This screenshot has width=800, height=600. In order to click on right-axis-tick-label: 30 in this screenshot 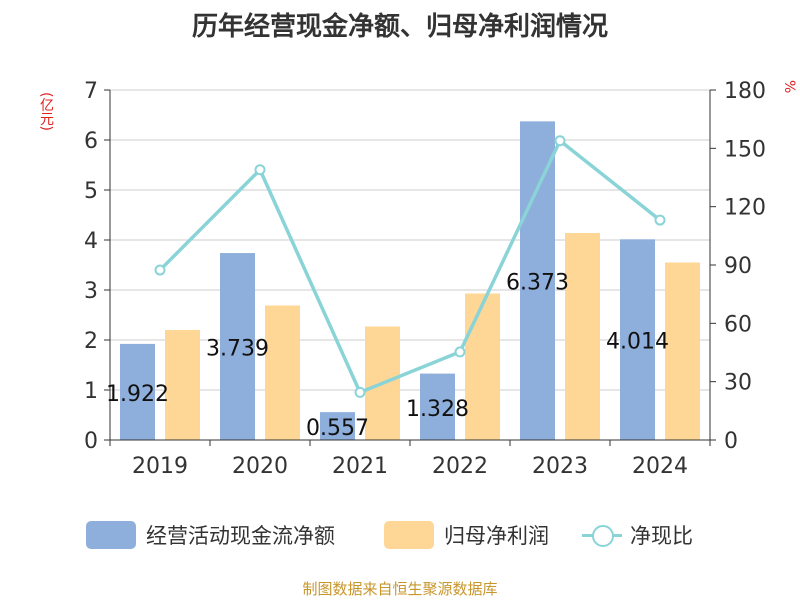, I will do `click(738, 383)`.